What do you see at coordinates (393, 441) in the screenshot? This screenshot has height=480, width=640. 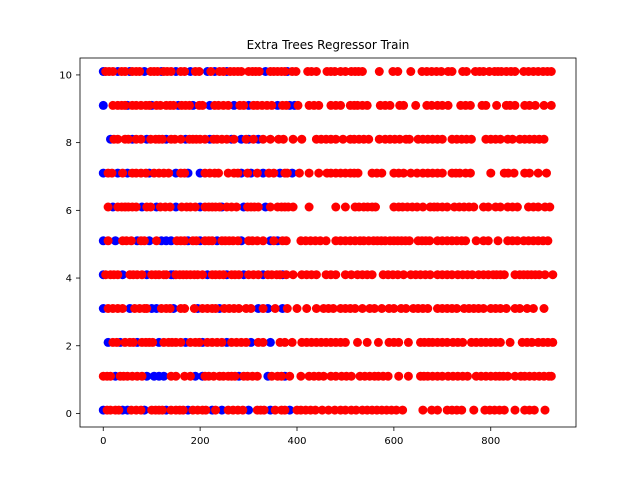 I see `x-tick-label: 600` at bounding box center [393, 441].